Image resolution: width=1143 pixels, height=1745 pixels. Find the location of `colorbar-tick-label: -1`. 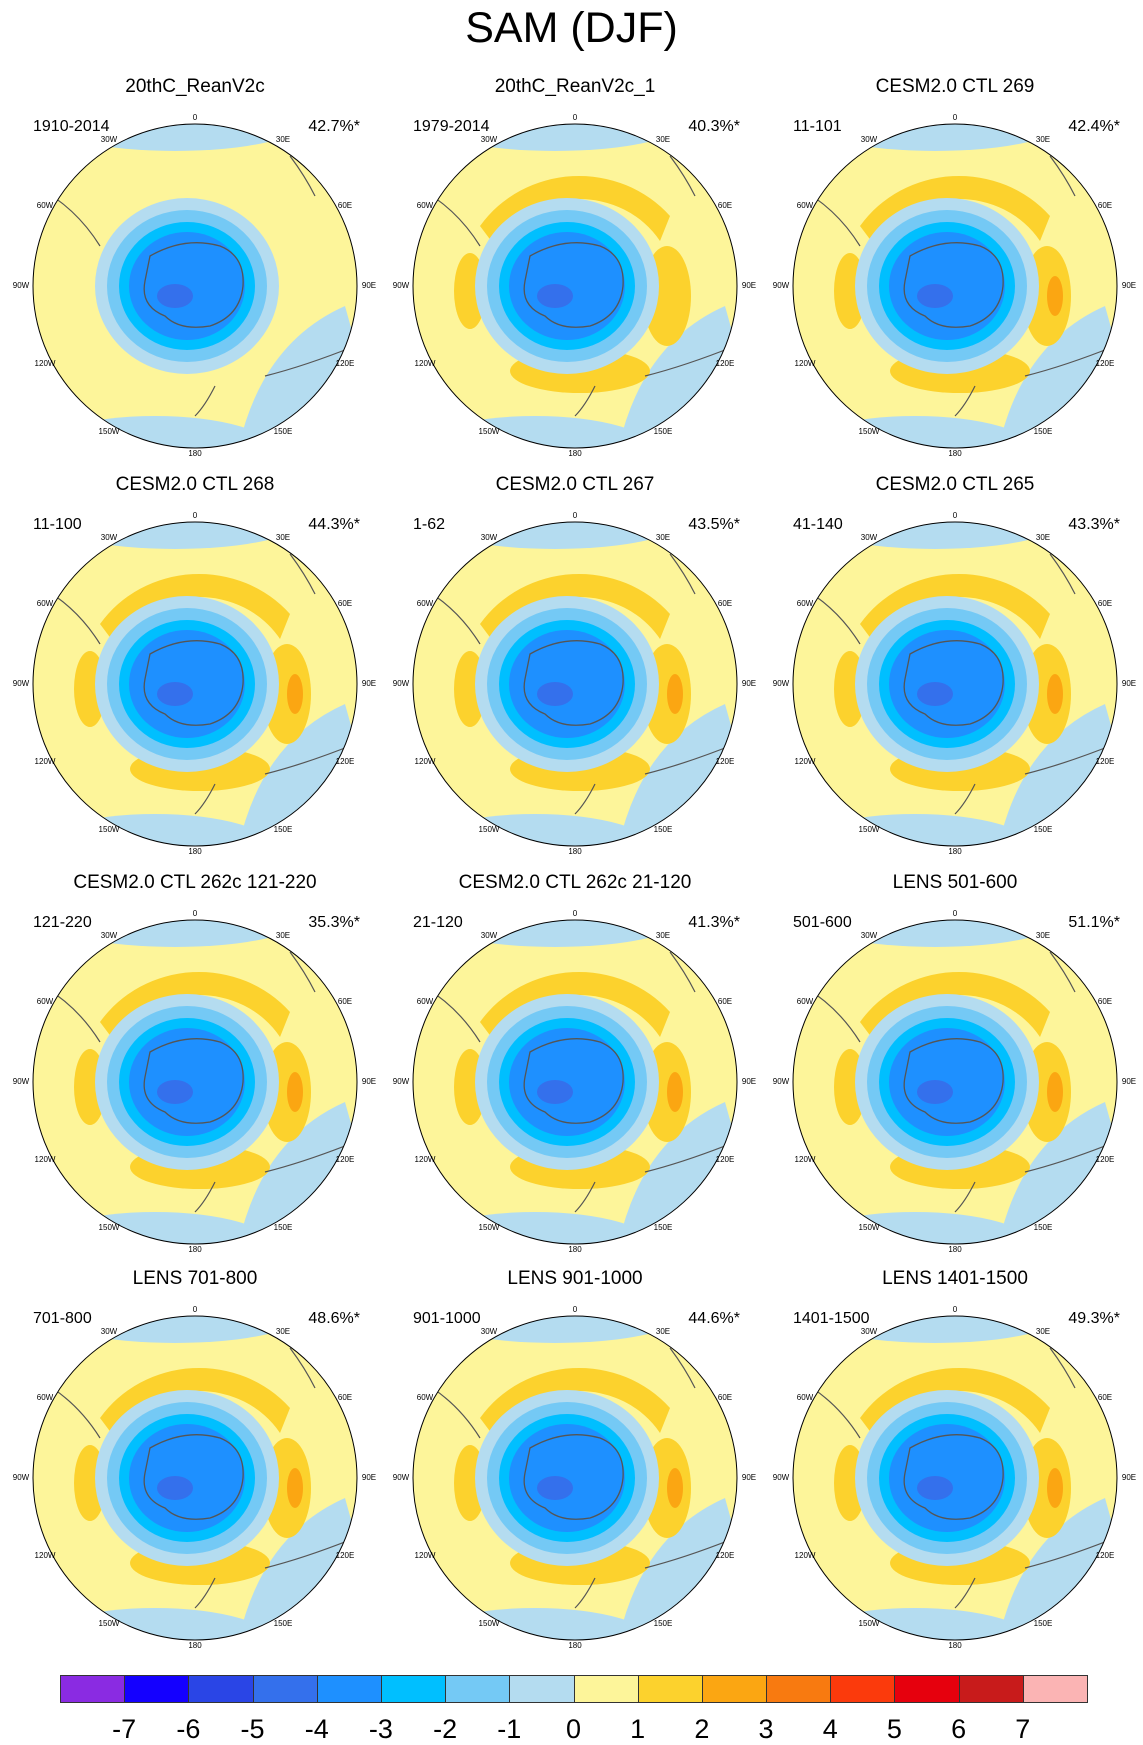

colorbar-tick-label: -1 is located at coordinates (509, 1729).